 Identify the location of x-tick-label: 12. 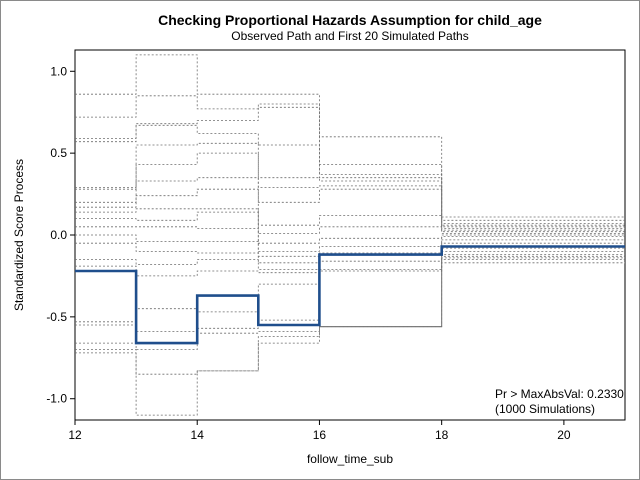
(75, 435).